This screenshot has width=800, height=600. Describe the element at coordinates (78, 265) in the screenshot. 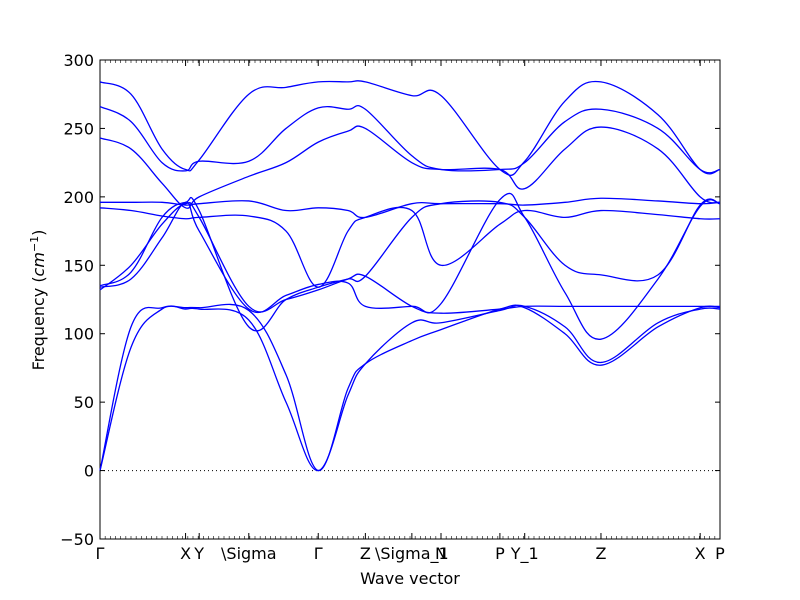

I see `y-tick-label: 150` at that location.